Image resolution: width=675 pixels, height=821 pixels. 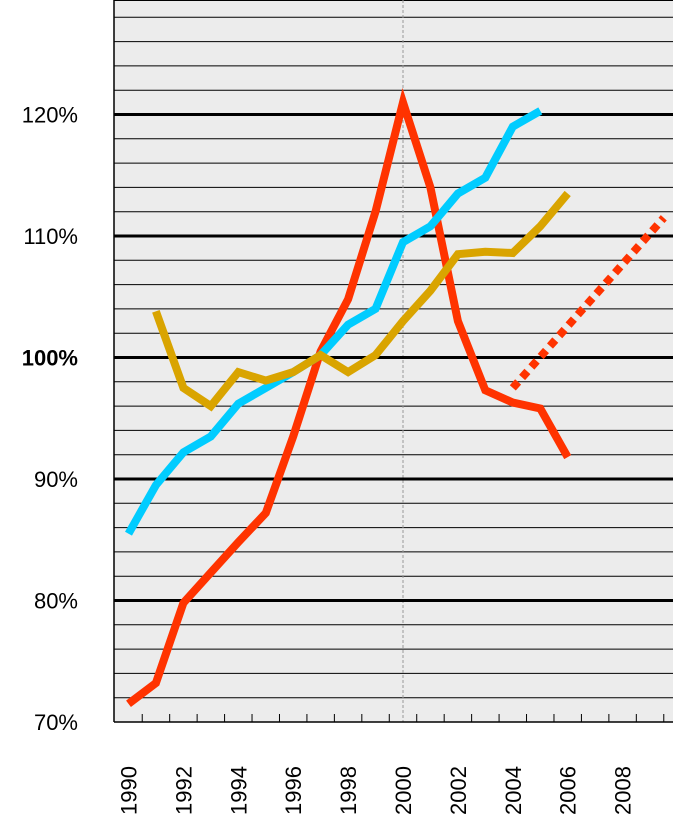 What do you see at coordinates (50, 236) in the screenshot?
I see `y-tick-label: 110%` at bounding box center [50, 236].